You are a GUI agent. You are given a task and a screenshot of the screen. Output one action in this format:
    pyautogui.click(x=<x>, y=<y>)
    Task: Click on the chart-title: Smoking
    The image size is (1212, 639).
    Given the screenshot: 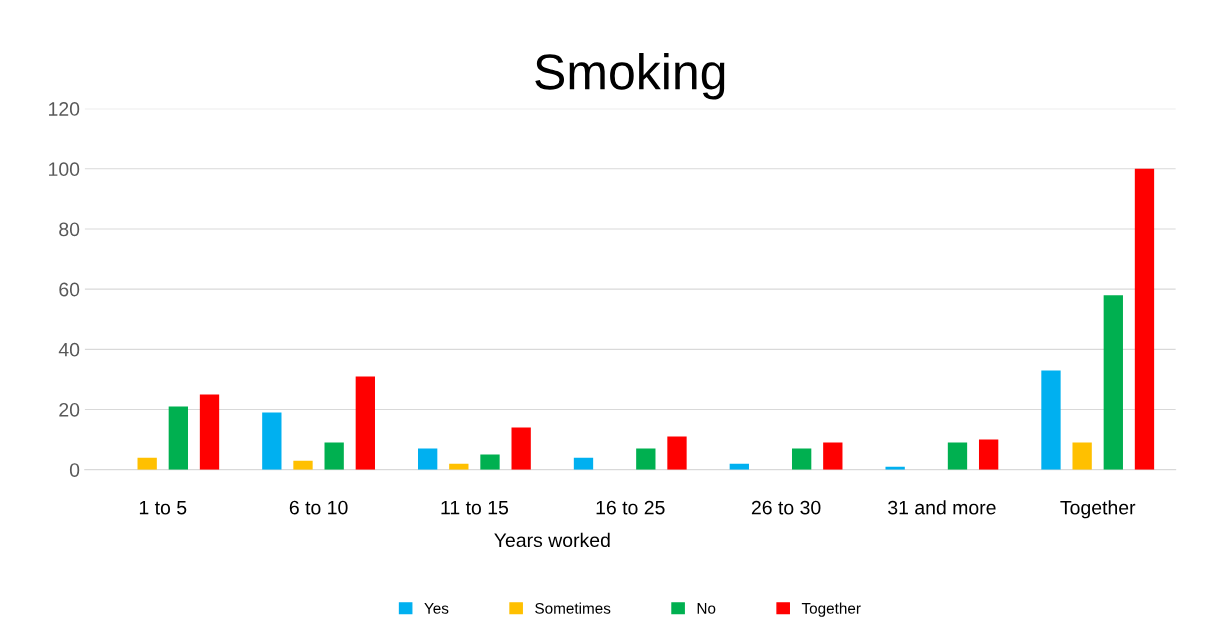 What is the action you would take?
    pyautogui.click(x=630, y=76)
    